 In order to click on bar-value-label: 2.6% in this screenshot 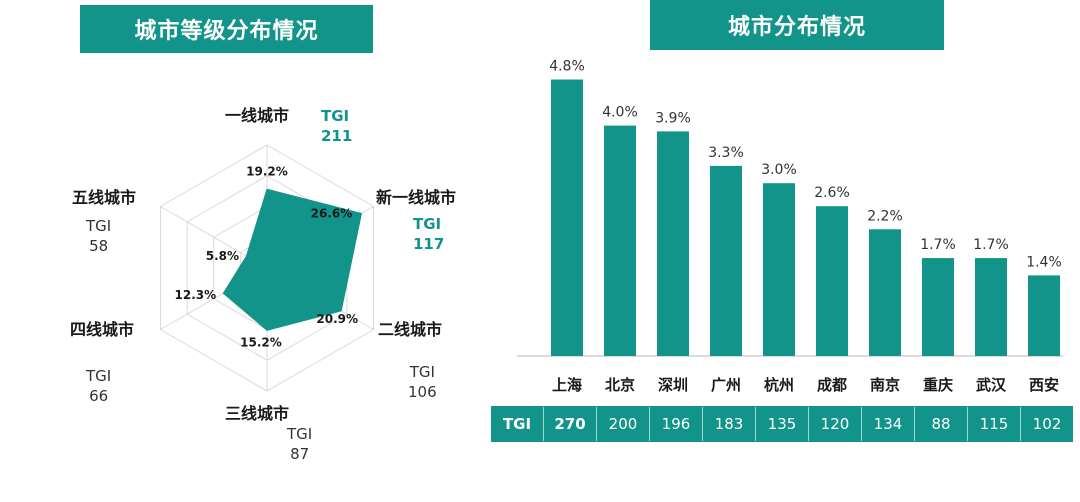, I will do `click(832, 193)`.